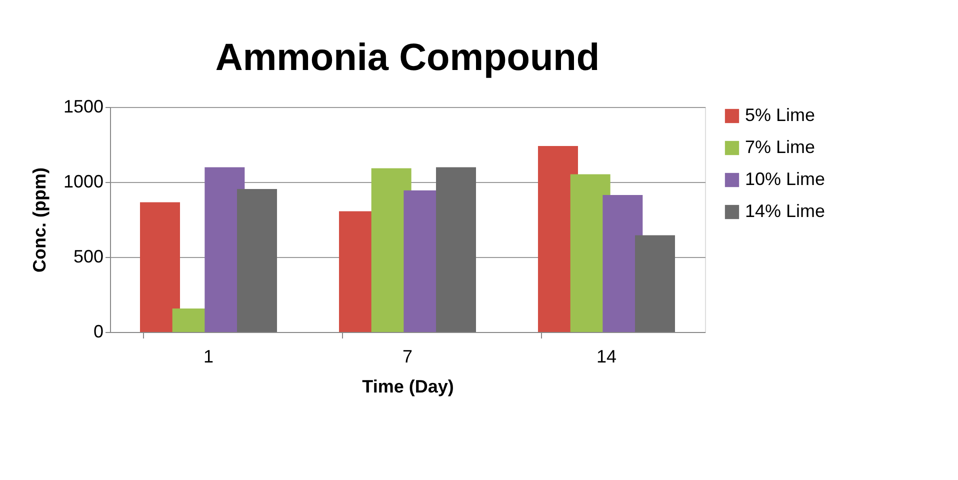 The image size is (958, 480). What do you see at coordinates (98, 332) in the screenshot?
I see `y-tick-label: 0` at bounding box center [98, 332].